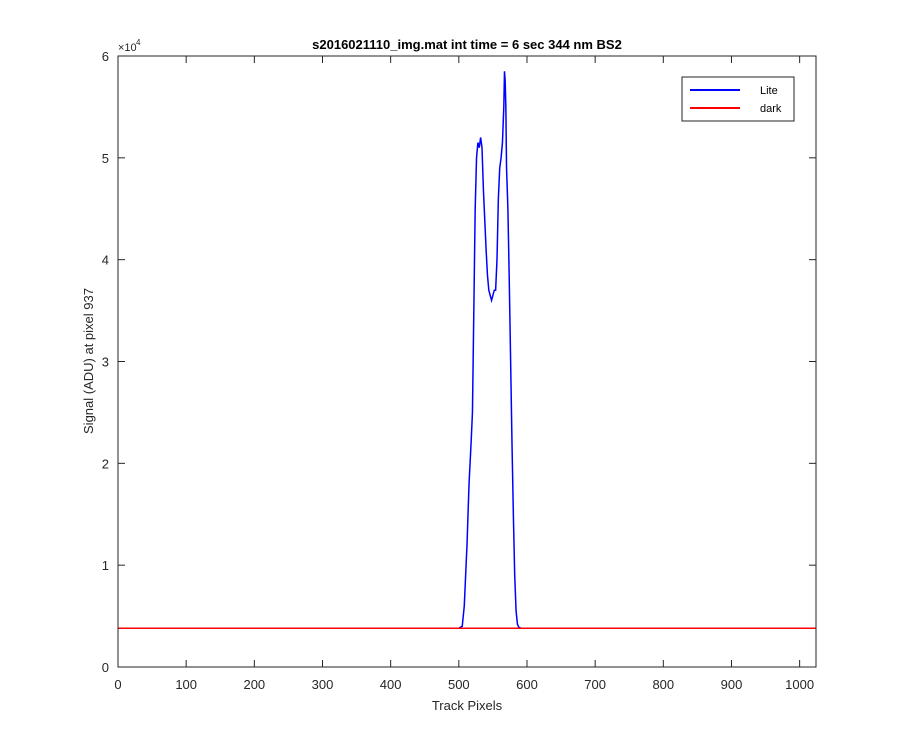 This screenshot has height=750, width=900. Describe the element at coordinates (105, 667) in the screenshot. I see `y-tick-label: 0` at that location.